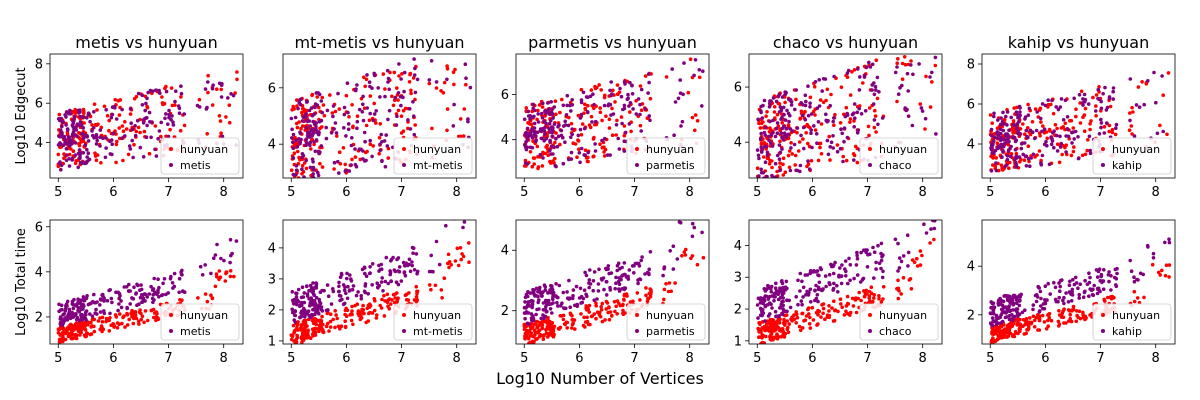  I want to click on y-tick-label: 6, so click(738, 88).